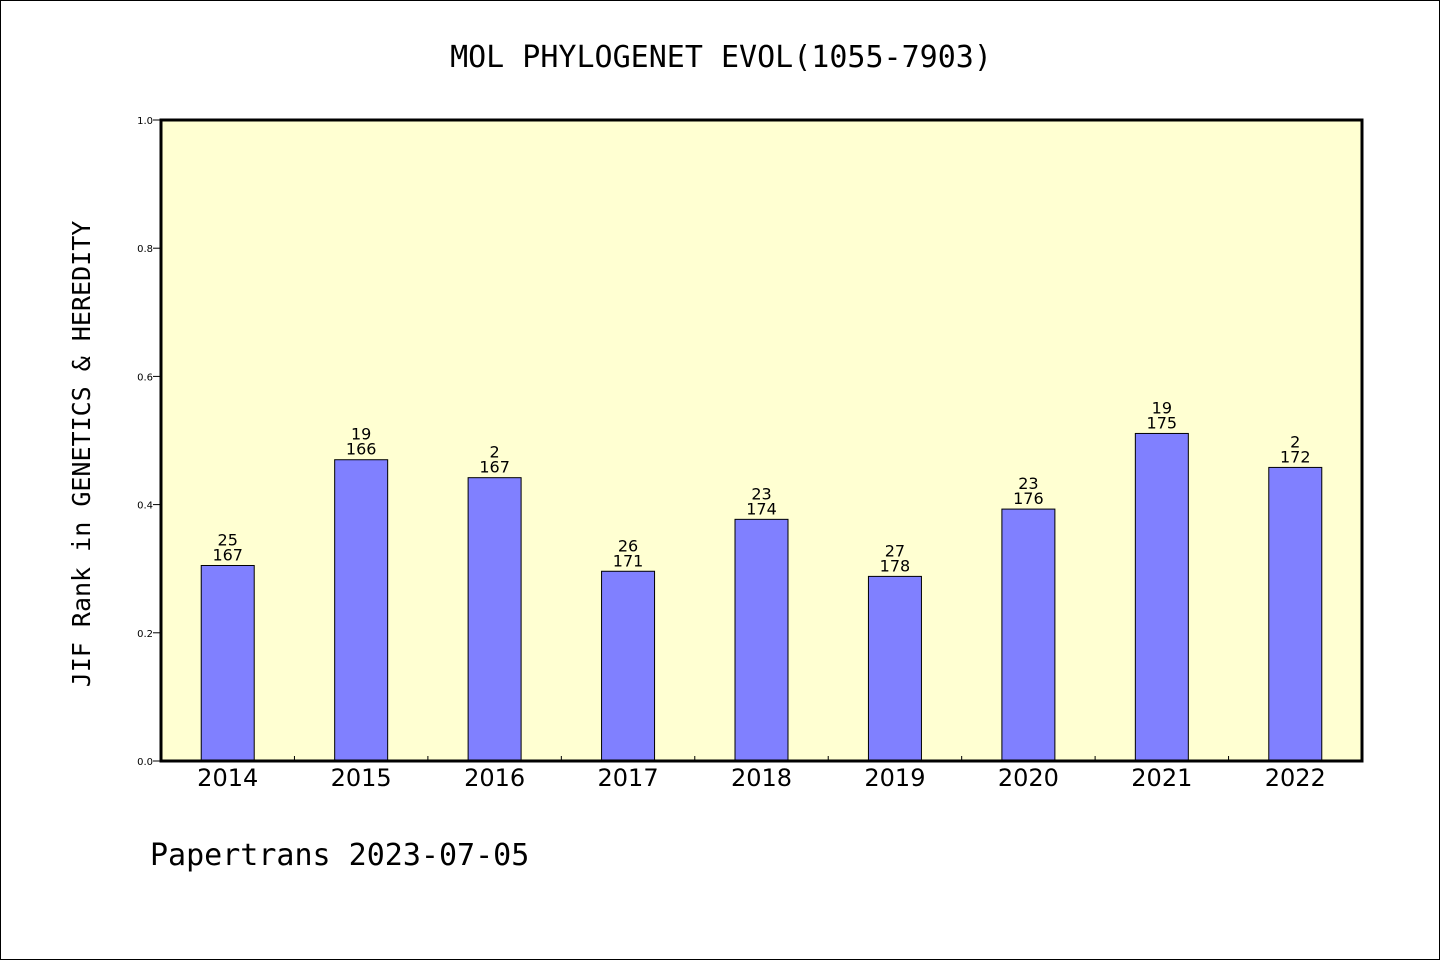 The image size is (1440, 960). I want to click on x-tick-label: 2020, so click(1028, 778).